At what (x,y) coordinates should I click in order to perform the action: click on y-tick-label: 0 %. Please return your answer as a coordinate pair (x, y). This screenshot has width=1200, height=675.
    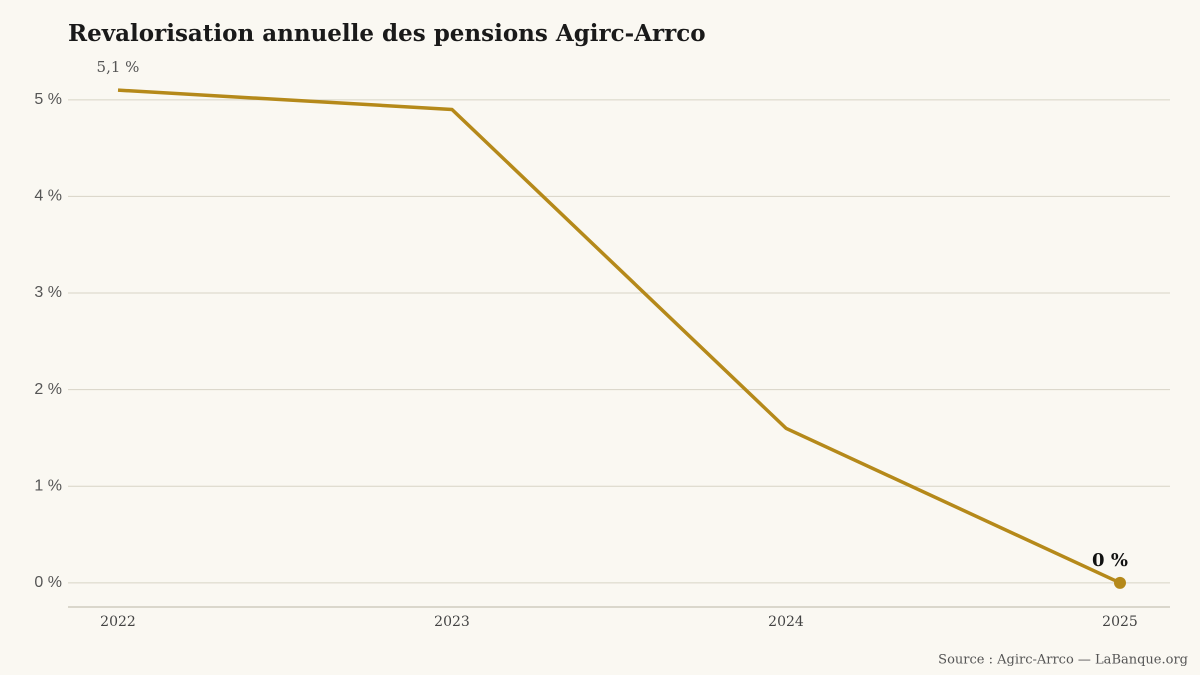
    Looking at the image, I should click on (48, 582).